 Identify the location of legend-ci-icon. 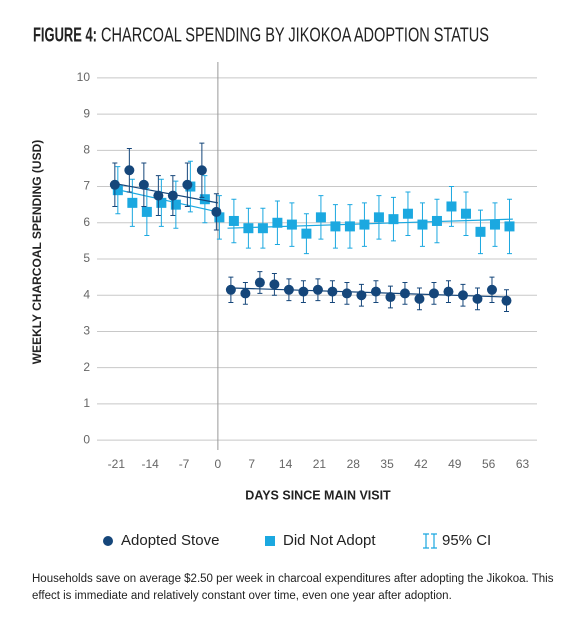
(430, 541).